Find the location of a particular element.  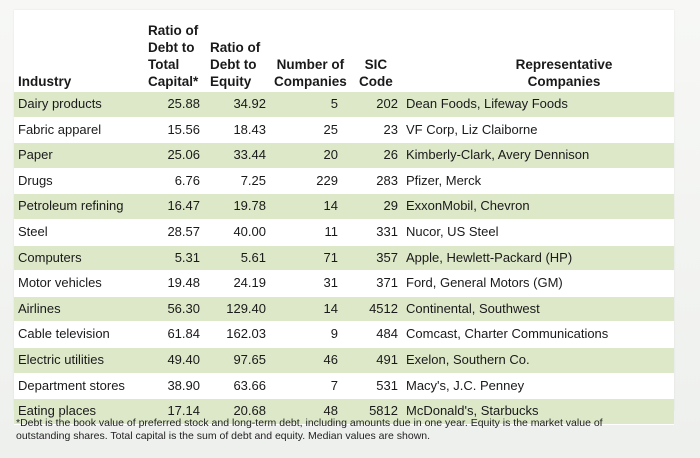

cell-sic-code: 29 is located at coordinates (390, 206).